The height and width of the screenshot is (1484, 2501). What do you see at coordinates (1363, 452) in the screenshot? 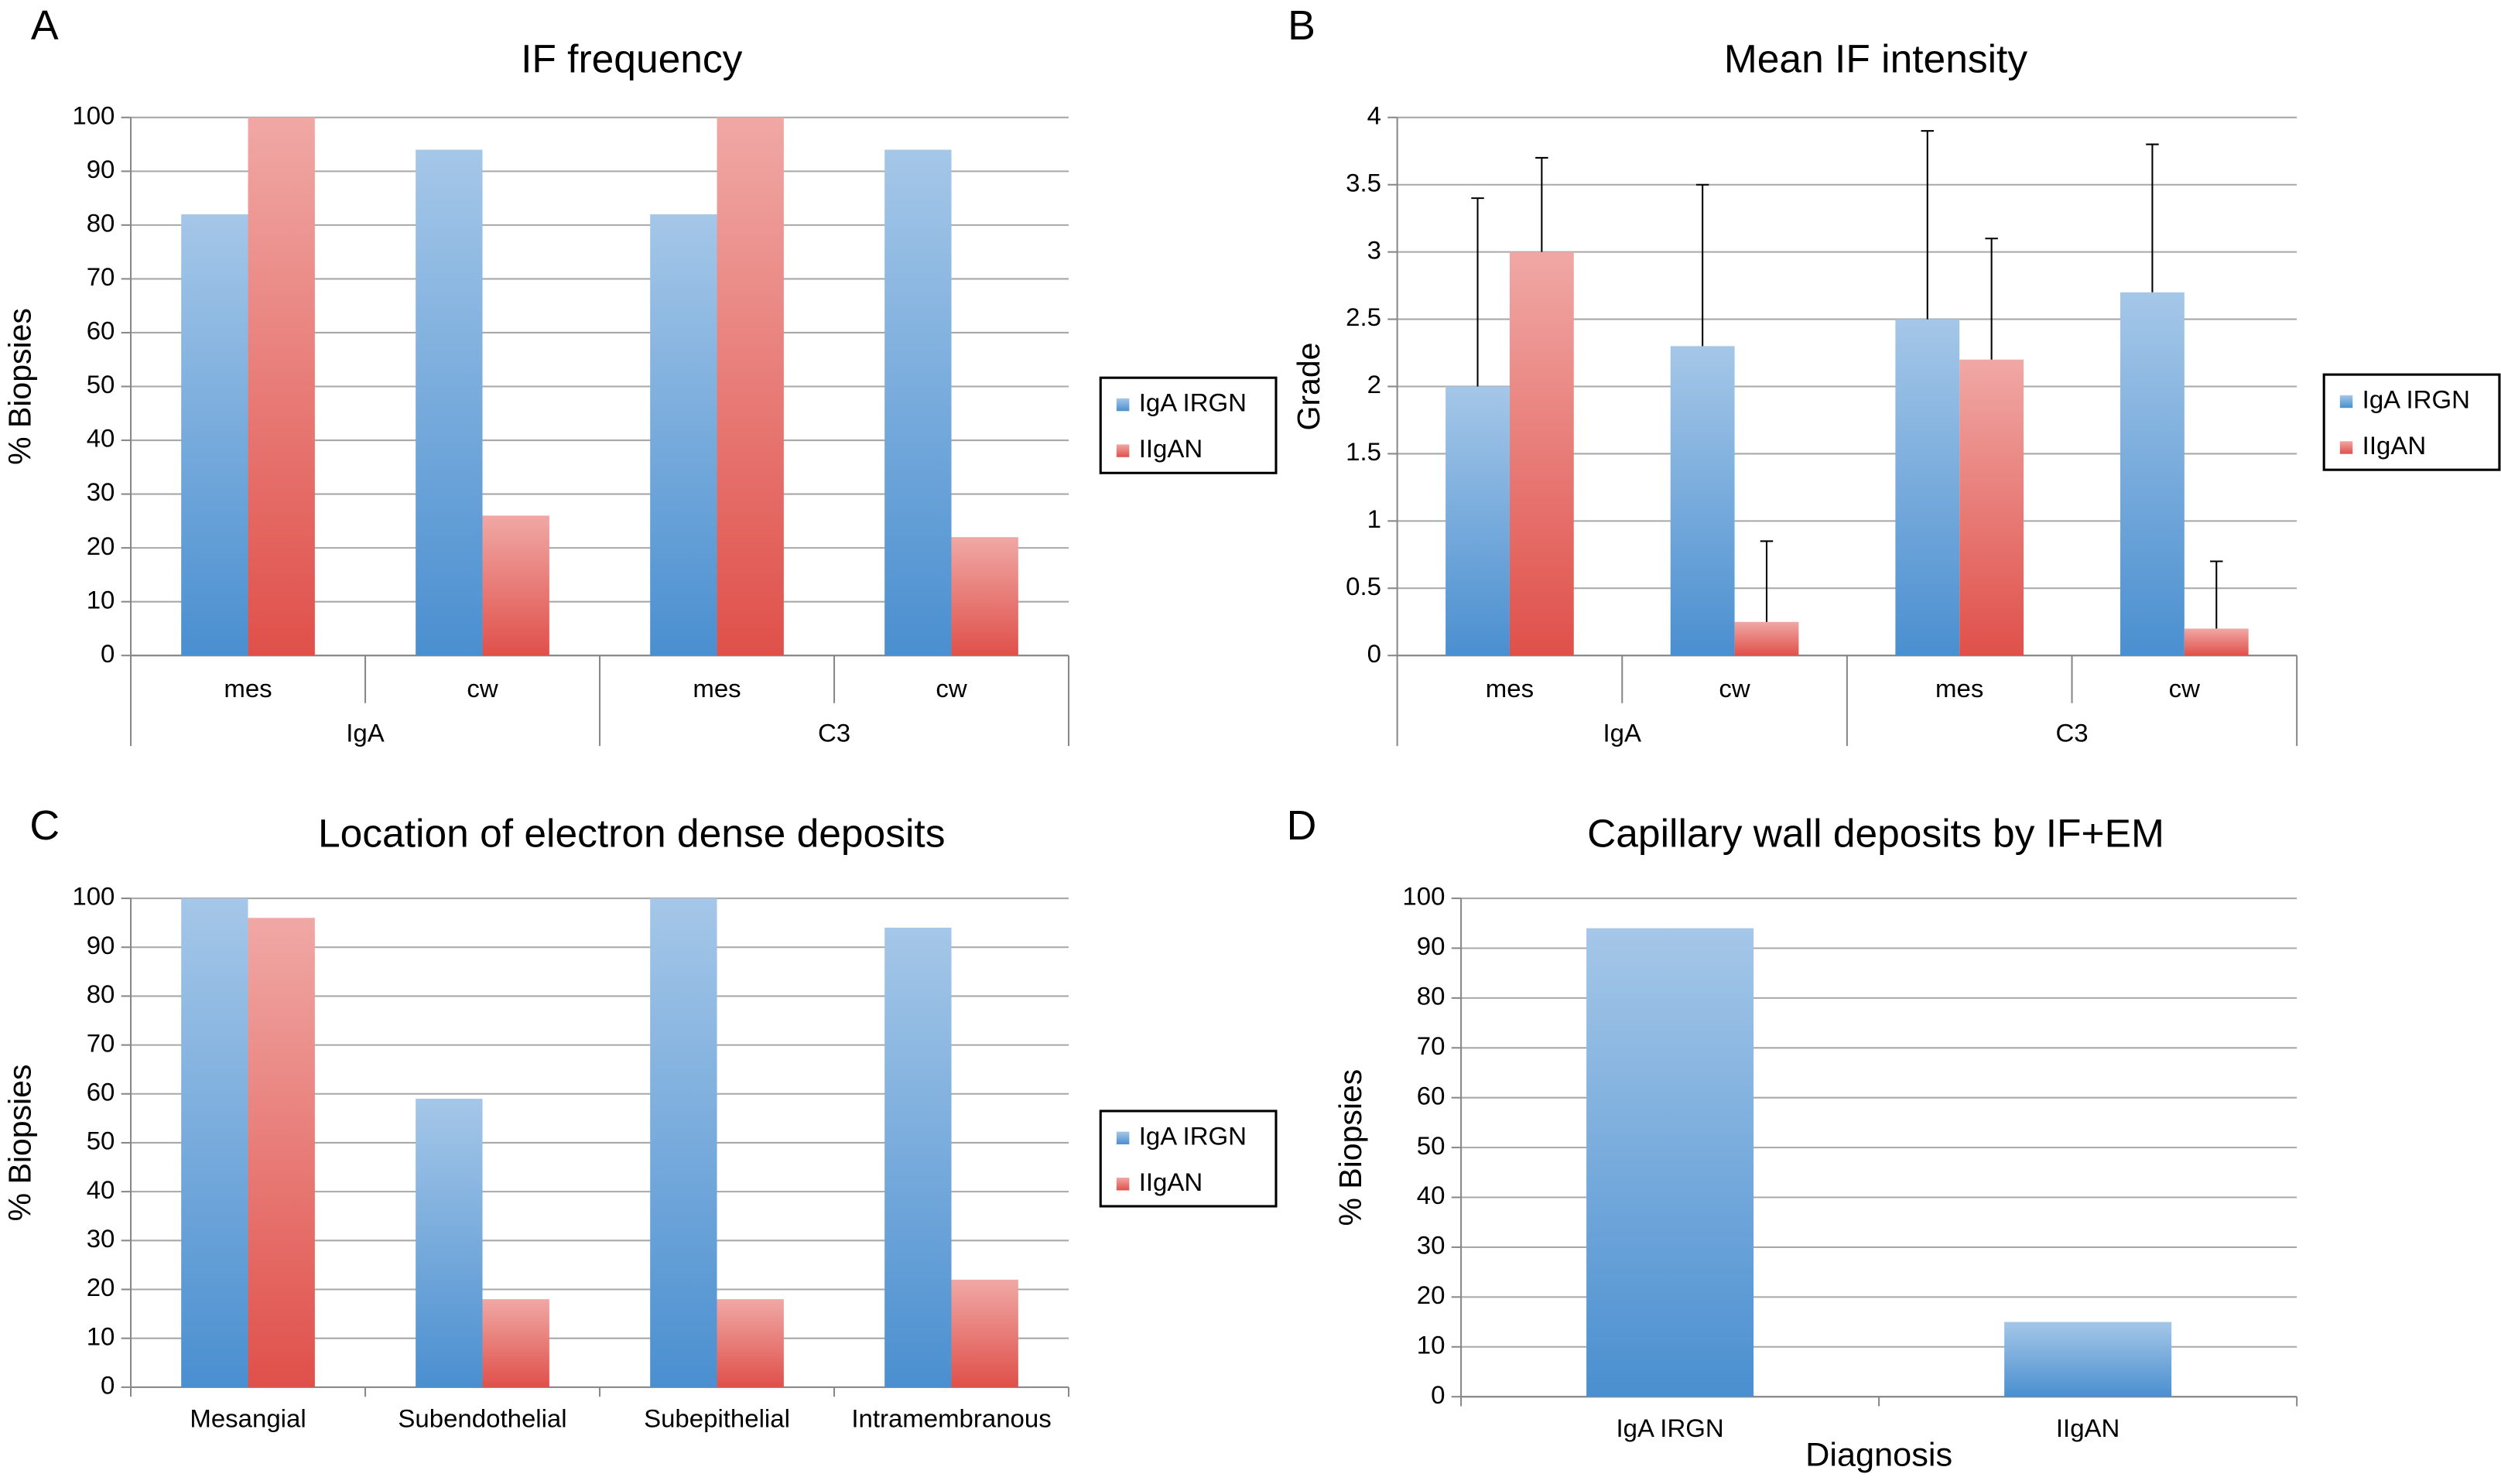
I see `y-tick-label: 1.5` at bounding box center [1363, 452].